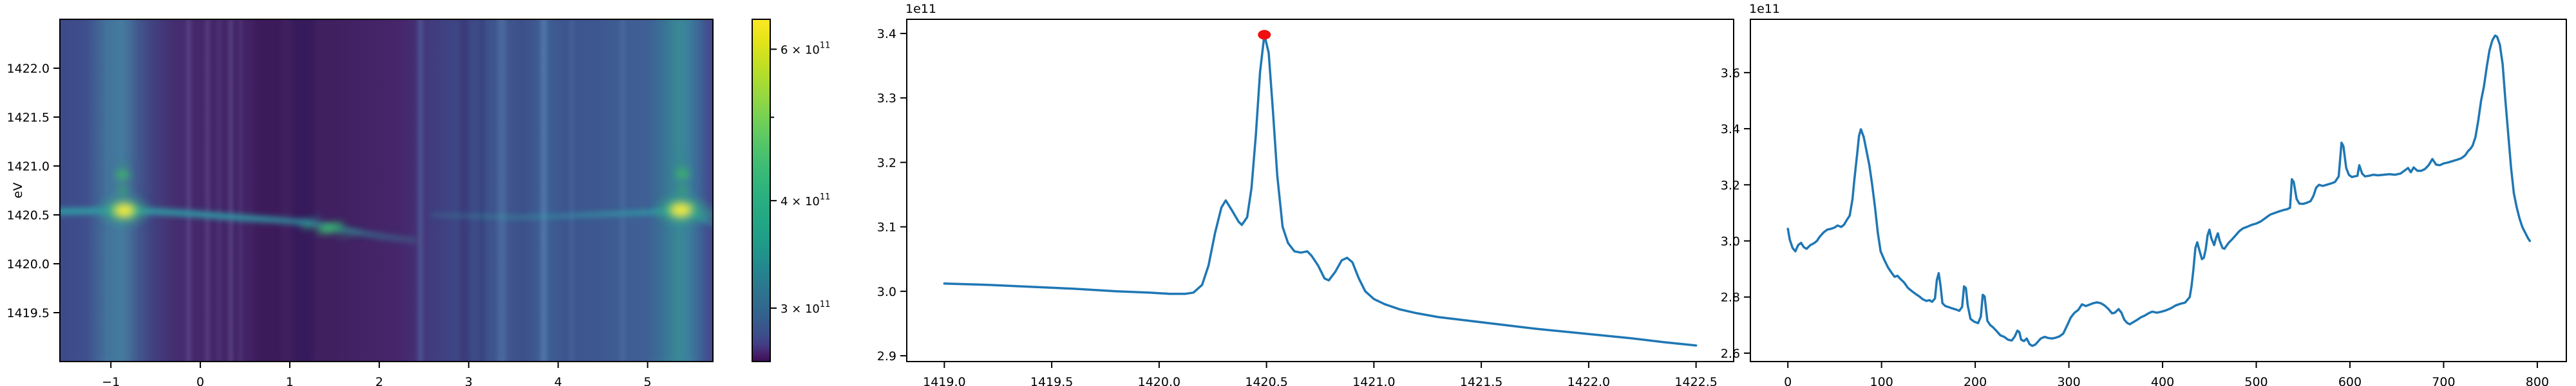  What do you see at coordinates (648, 380) in the screenshot?
I see `x-tick-label: 5` at bounding box center [648, 380].